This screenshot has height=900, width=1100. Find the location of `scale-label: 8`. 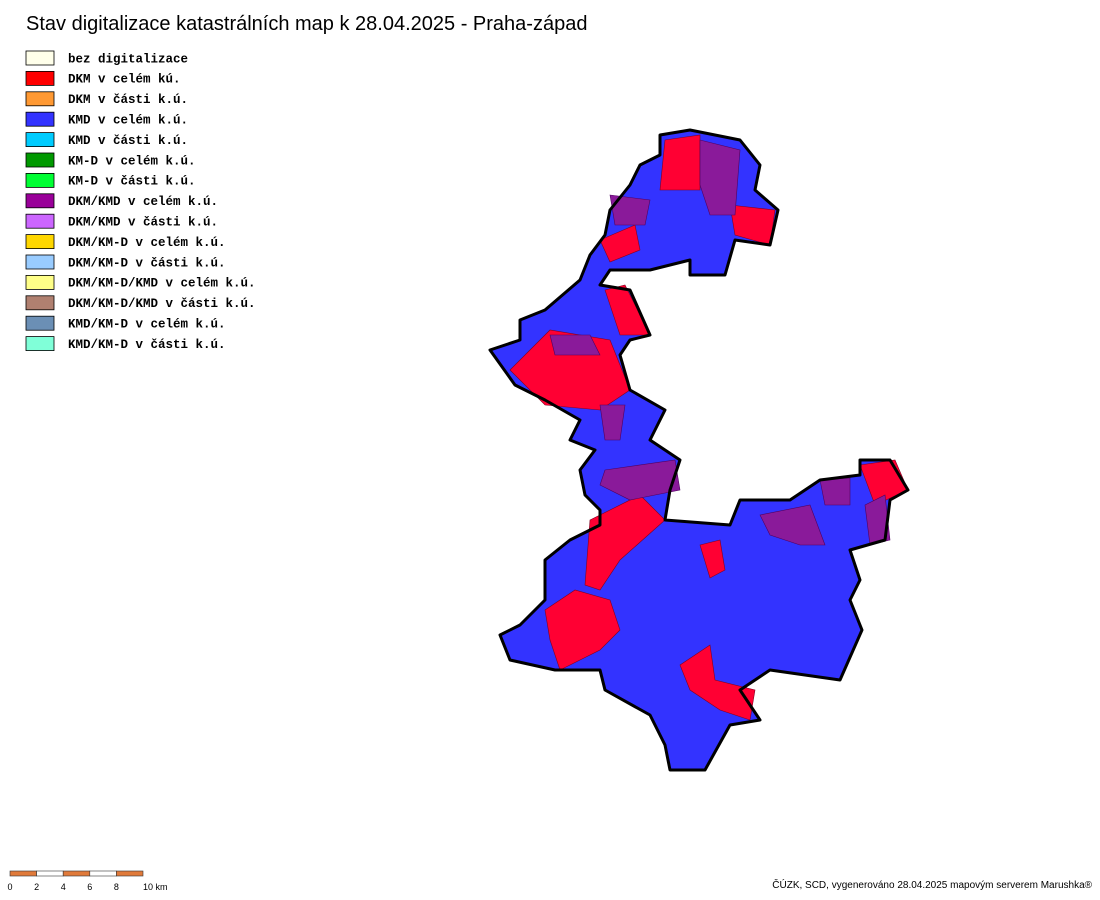

scale-label: 8 is located at coordinates (116, 887).